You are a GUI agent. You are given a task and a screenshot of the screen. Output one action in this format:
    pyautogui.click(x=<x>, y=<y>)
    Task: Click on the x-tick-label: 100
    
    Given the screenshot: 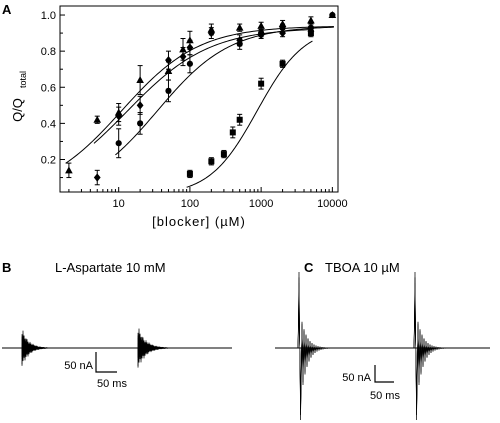 What is the action you would take?
    pyautogui.click(x=190, y=204)
    